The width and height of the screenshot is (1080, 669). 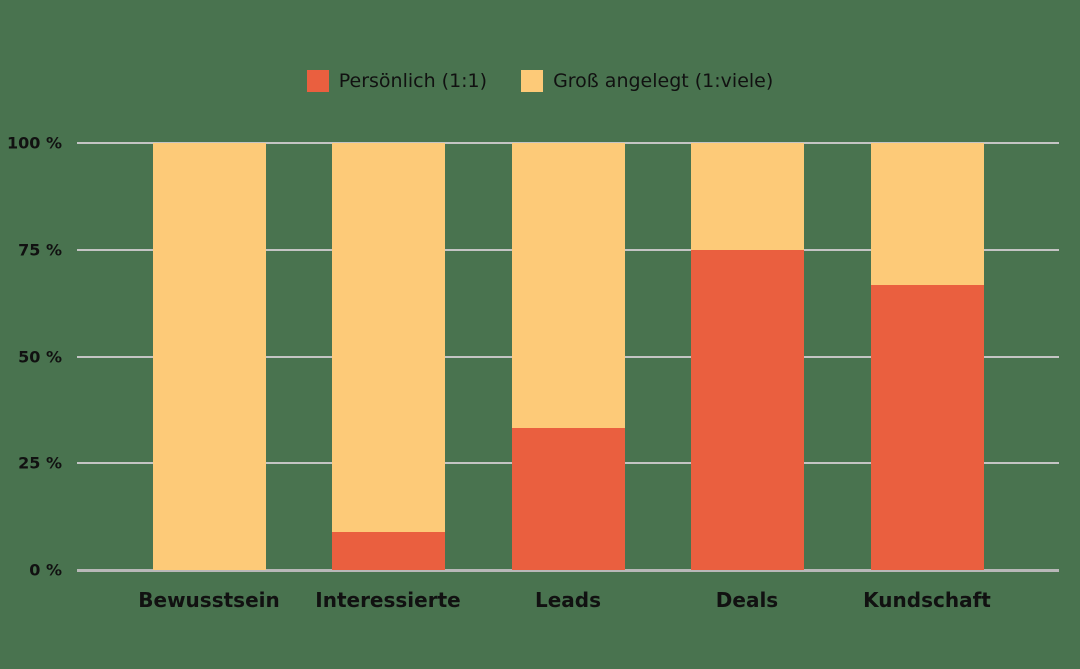 What do you see at coordinates (40, 250) in the screenshot?
I see `y-tick-label: 75 %` at bounding box center [40, 250].